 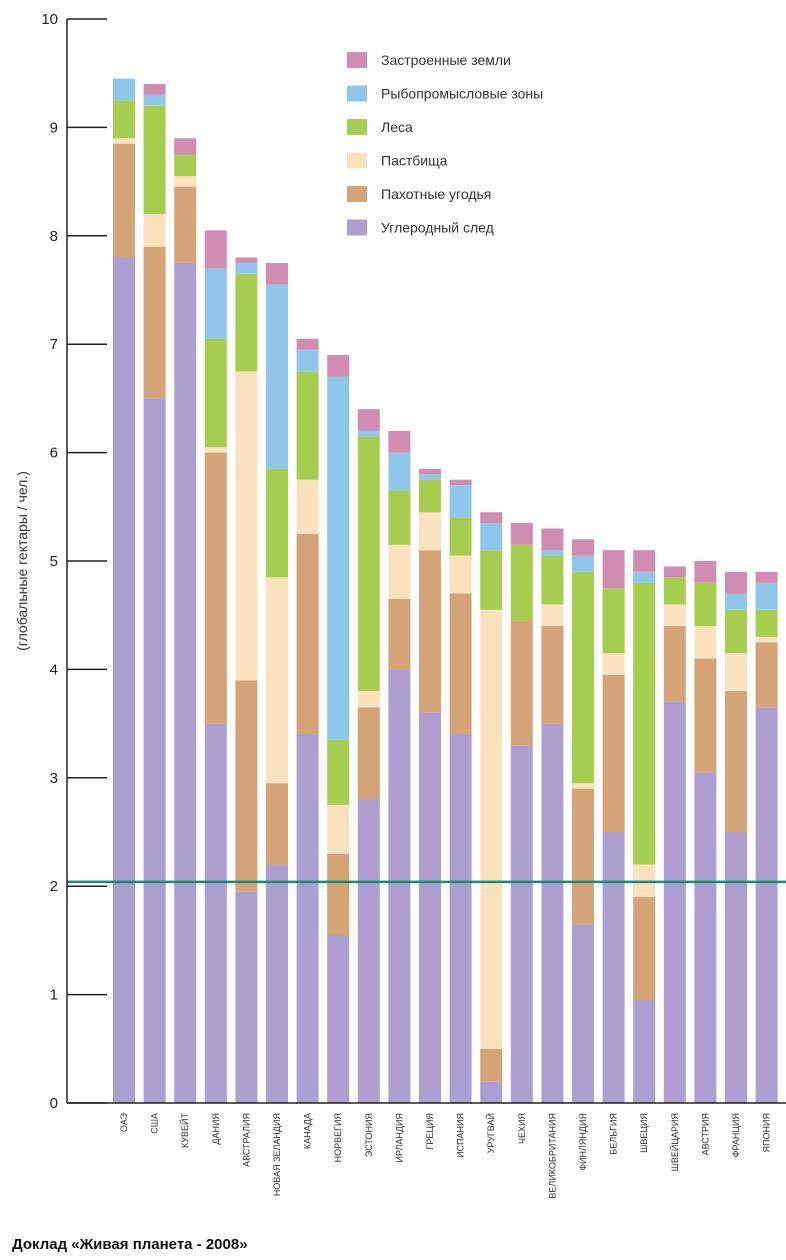 I want to click on x-tick-label: НОРВЕГИЯ, so click(x=338, y=1137).